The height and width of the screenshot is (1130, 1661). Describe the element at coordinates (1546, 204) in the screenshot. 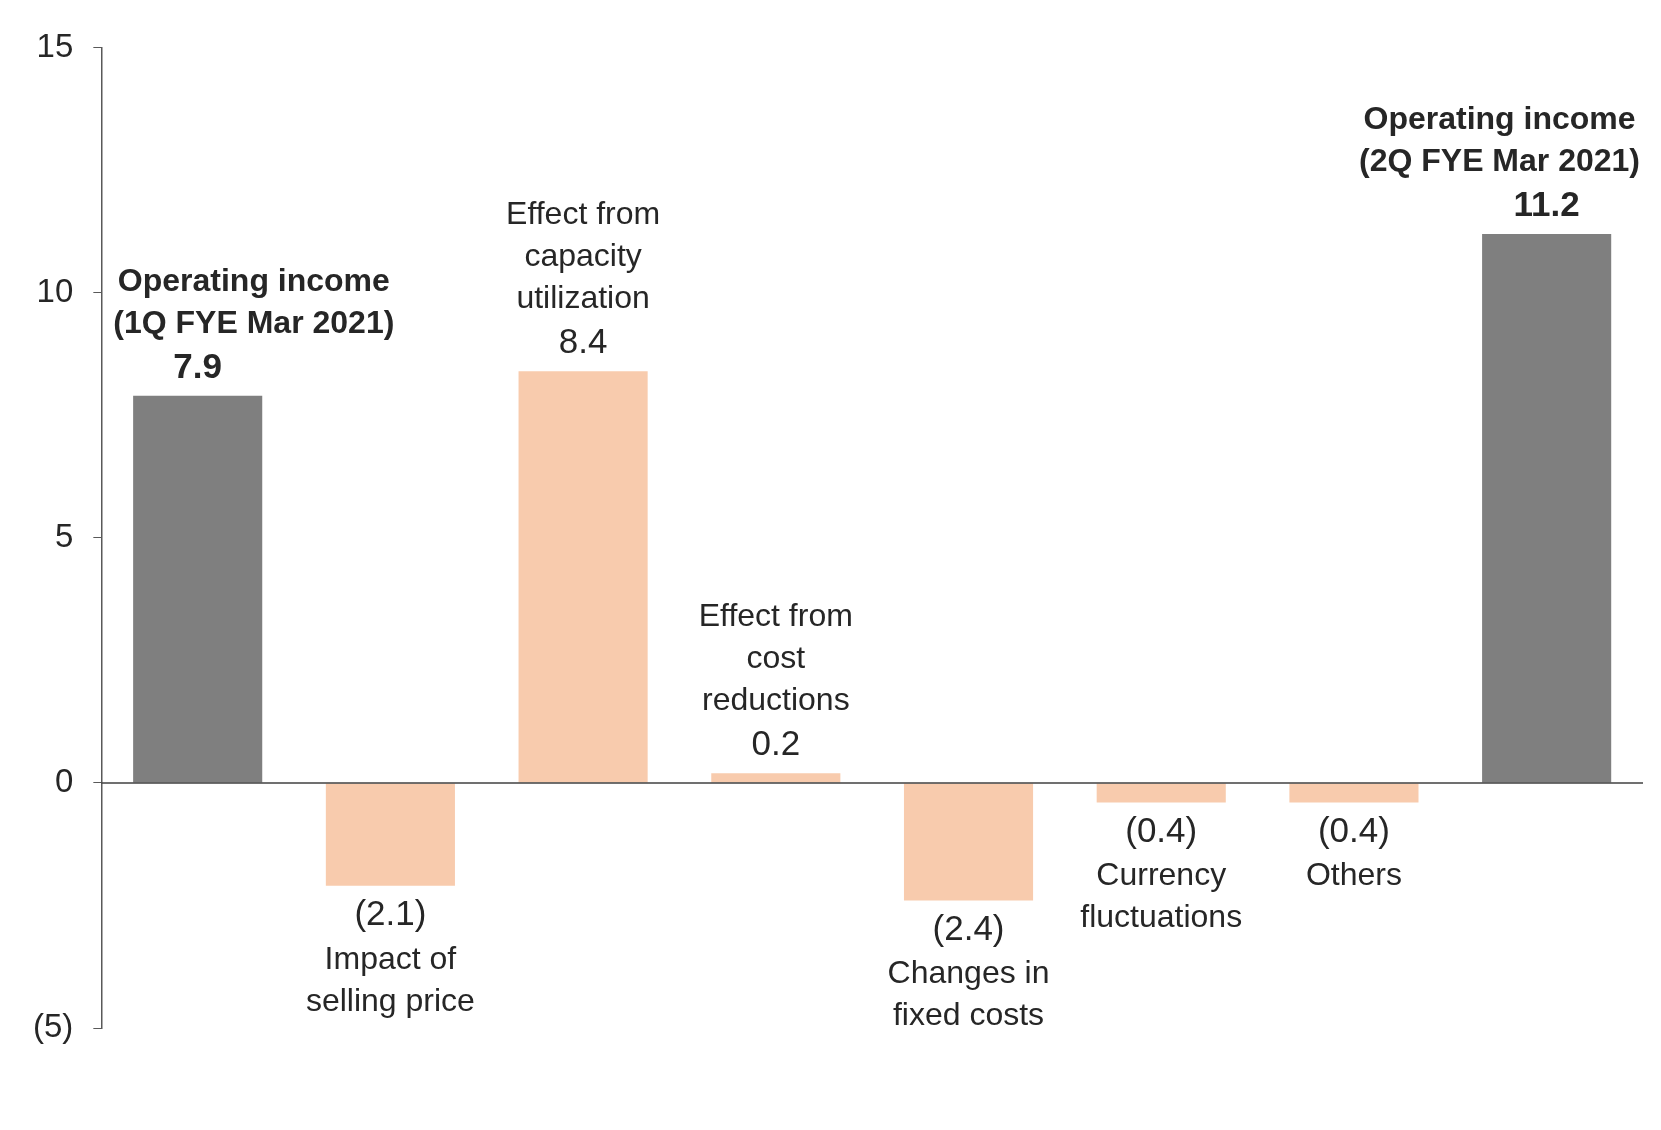

I see `data-label: 11.2` at that location.